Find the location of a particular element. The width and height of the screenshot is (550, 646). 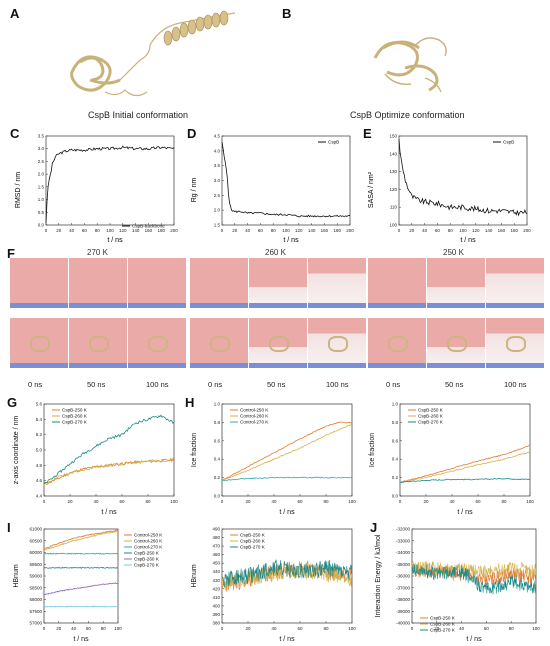

temp-label-260: 260 K is located at coordinates (275, 252).